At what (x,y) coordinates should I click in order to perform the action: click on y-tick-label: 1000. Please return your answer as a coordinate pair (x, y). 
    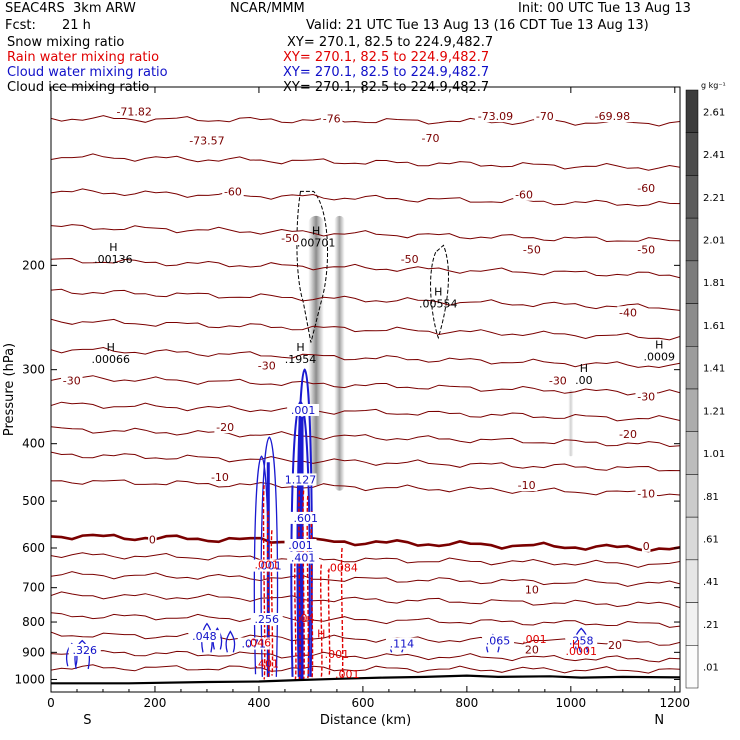
    Looking at the image, I should click on (29, 679).